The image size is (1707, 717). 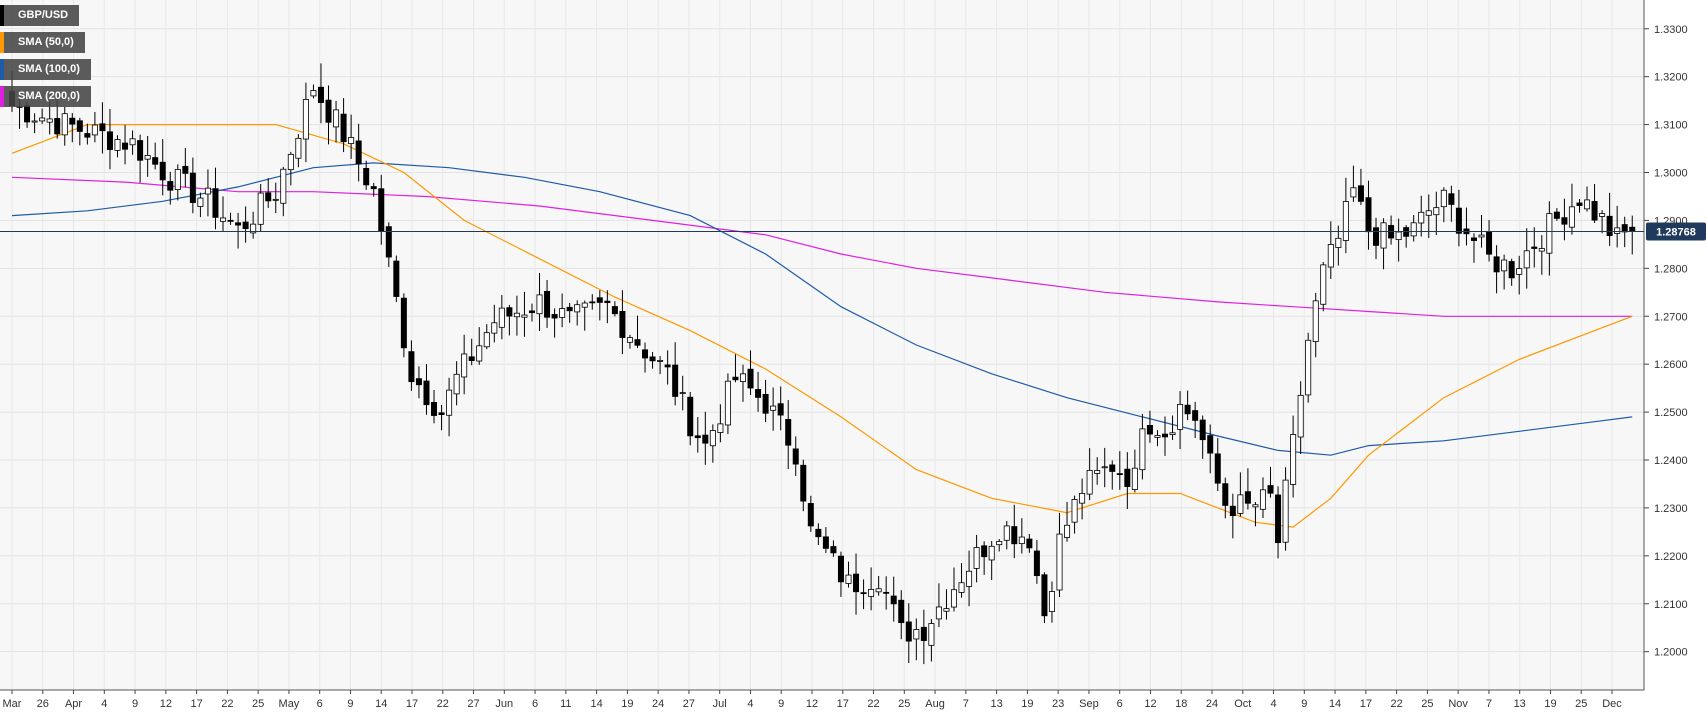 I want to click on x-tick-label: 25, so click(x=1581, y=704).